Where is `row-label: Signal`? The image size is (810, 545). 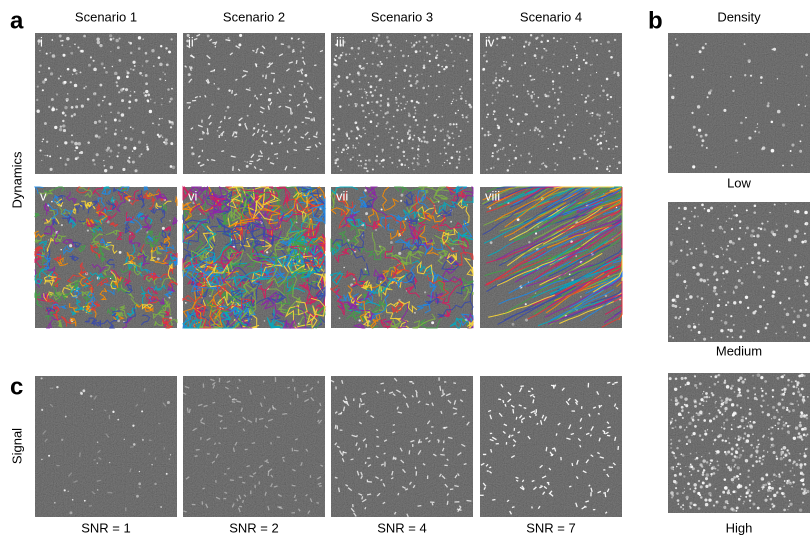
row-label: Signal is located at coordinates (16, 446).